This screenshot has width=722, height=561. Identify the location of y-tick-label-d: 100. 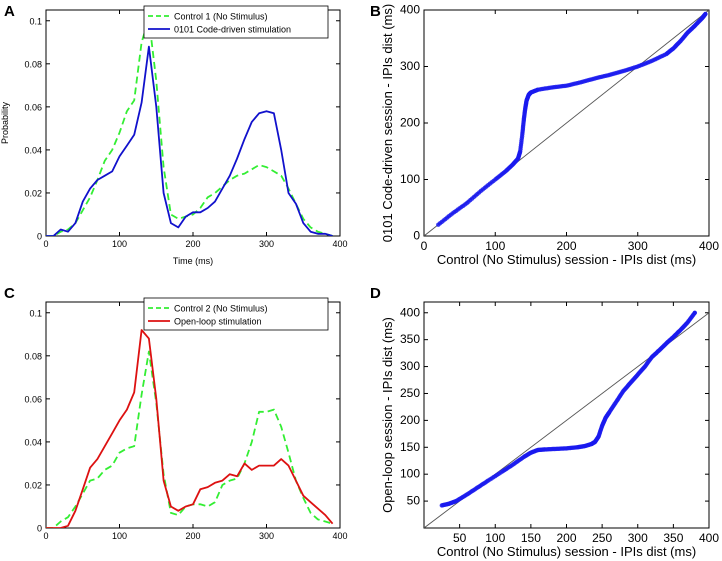
(410, 474).